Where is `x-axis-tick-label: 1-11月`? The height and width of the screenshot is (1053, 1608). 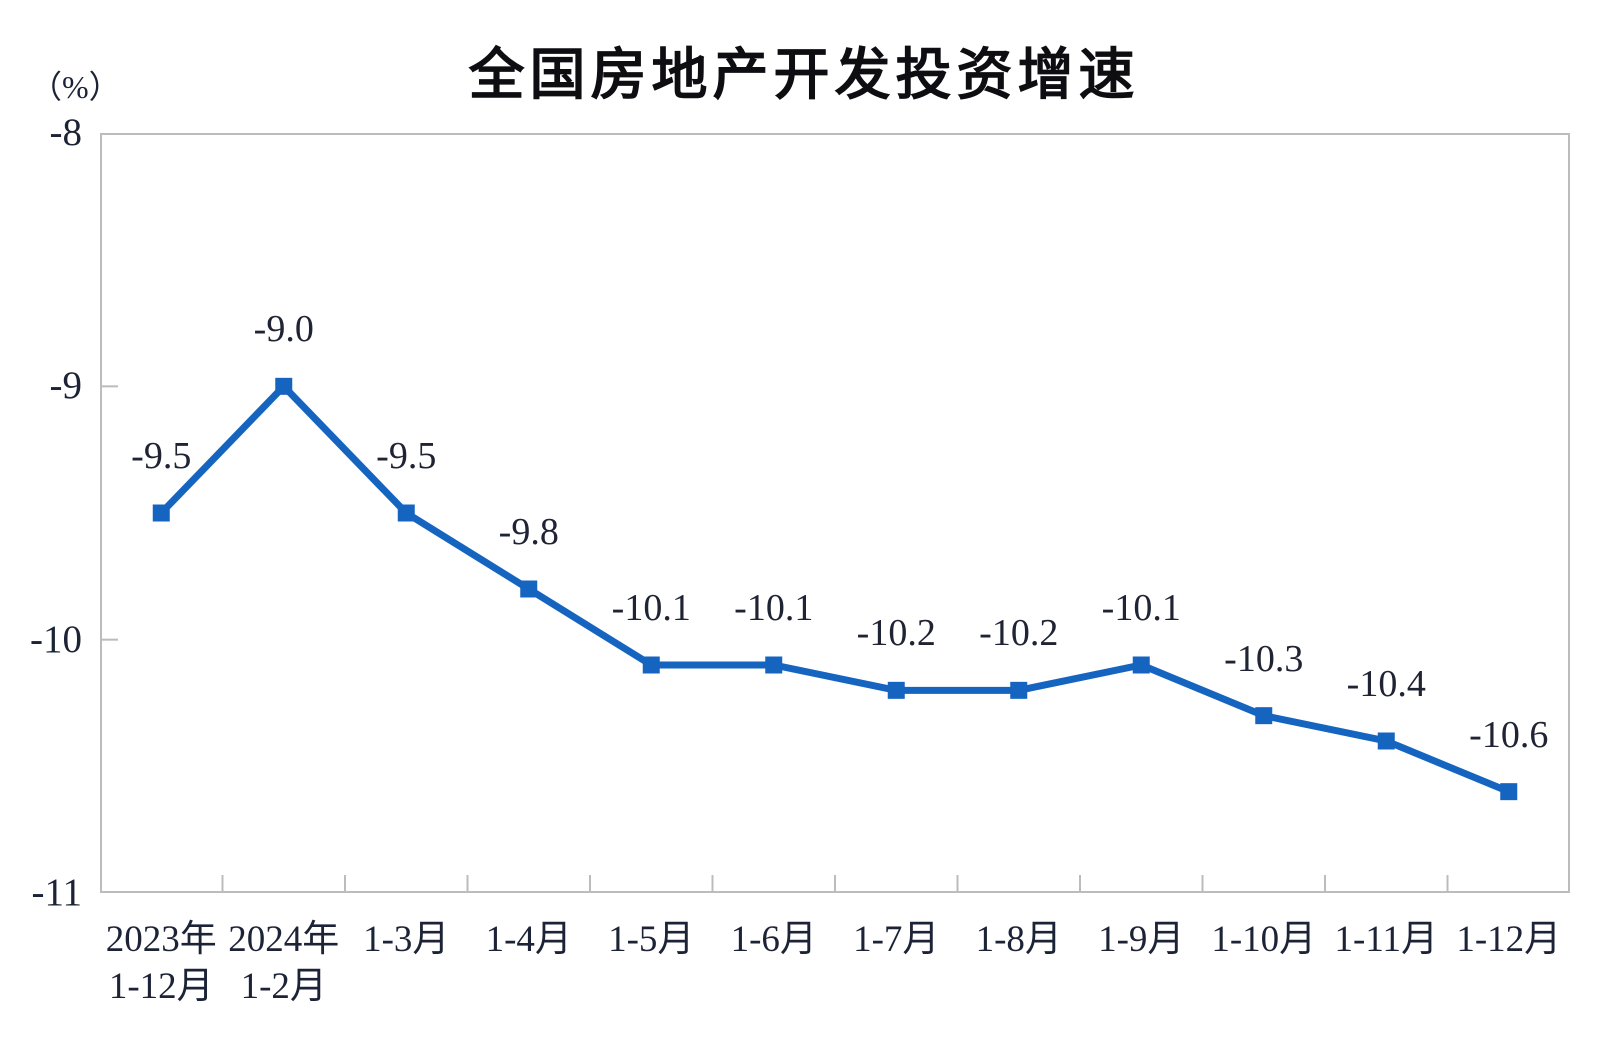
x-axis-tick-label: 1-11月 is located at coordinates (1386, 939).